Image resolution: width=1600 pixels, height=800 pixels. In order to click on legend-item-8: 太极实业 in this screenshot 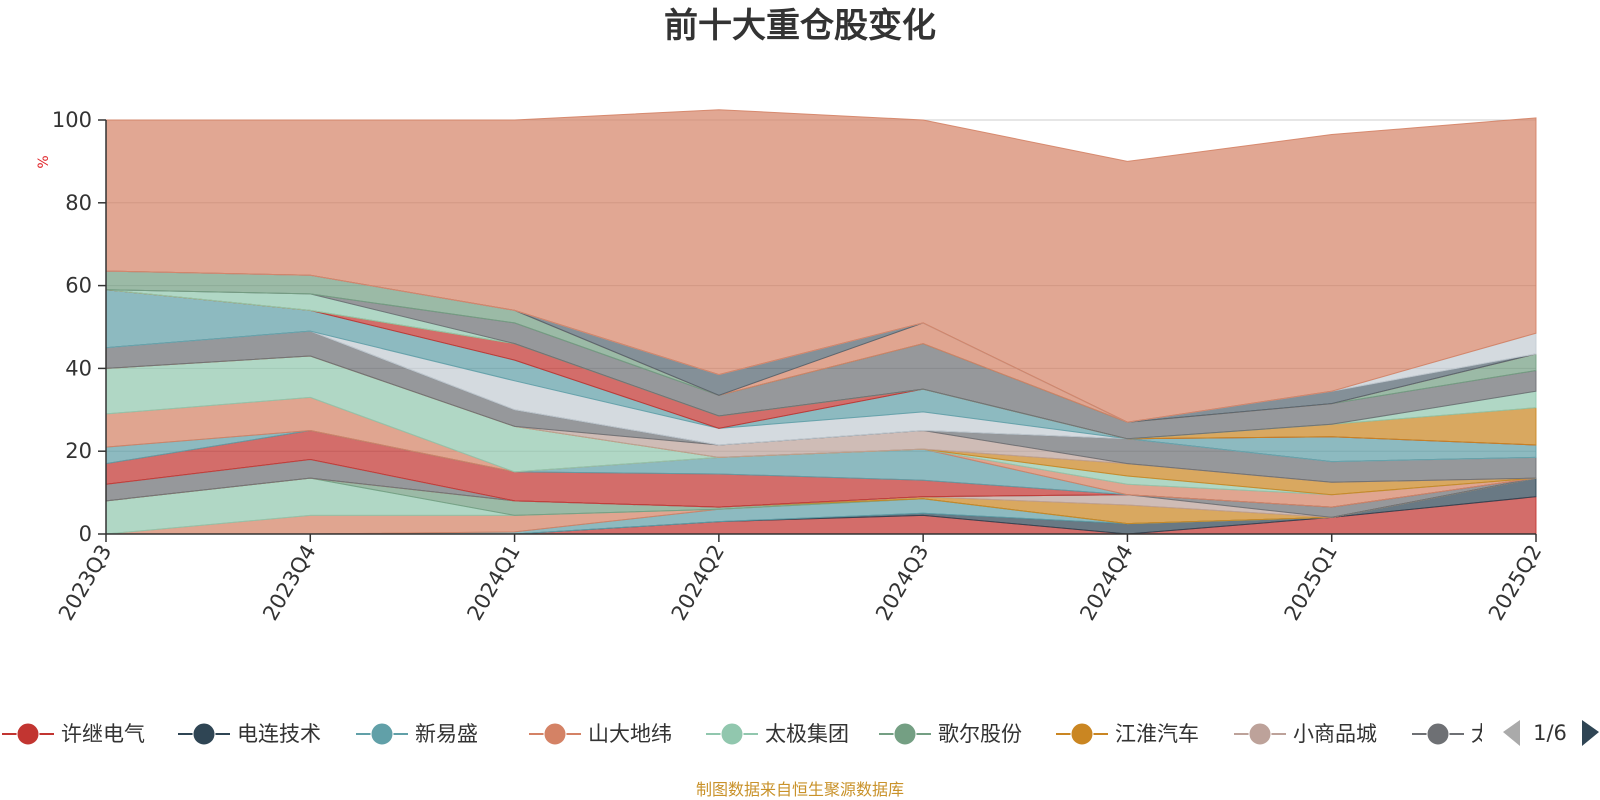, I will do `click(1483, 734)`.